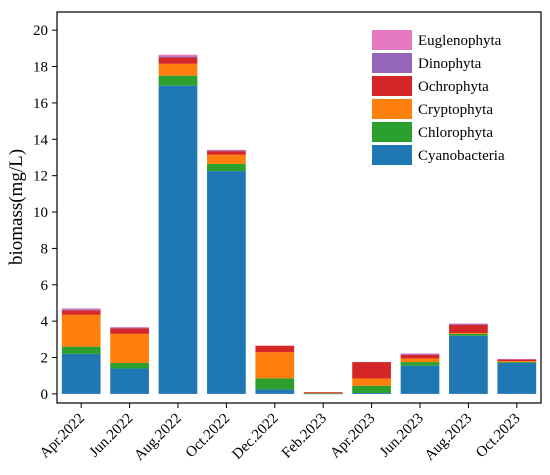 This screenshot has height=475, width=550. What do you see at coordinates (461, 156) in the screenshot?
I see `legend-label-cyanobacteria: Cyanobacteria` at bounding box center [461, 156].